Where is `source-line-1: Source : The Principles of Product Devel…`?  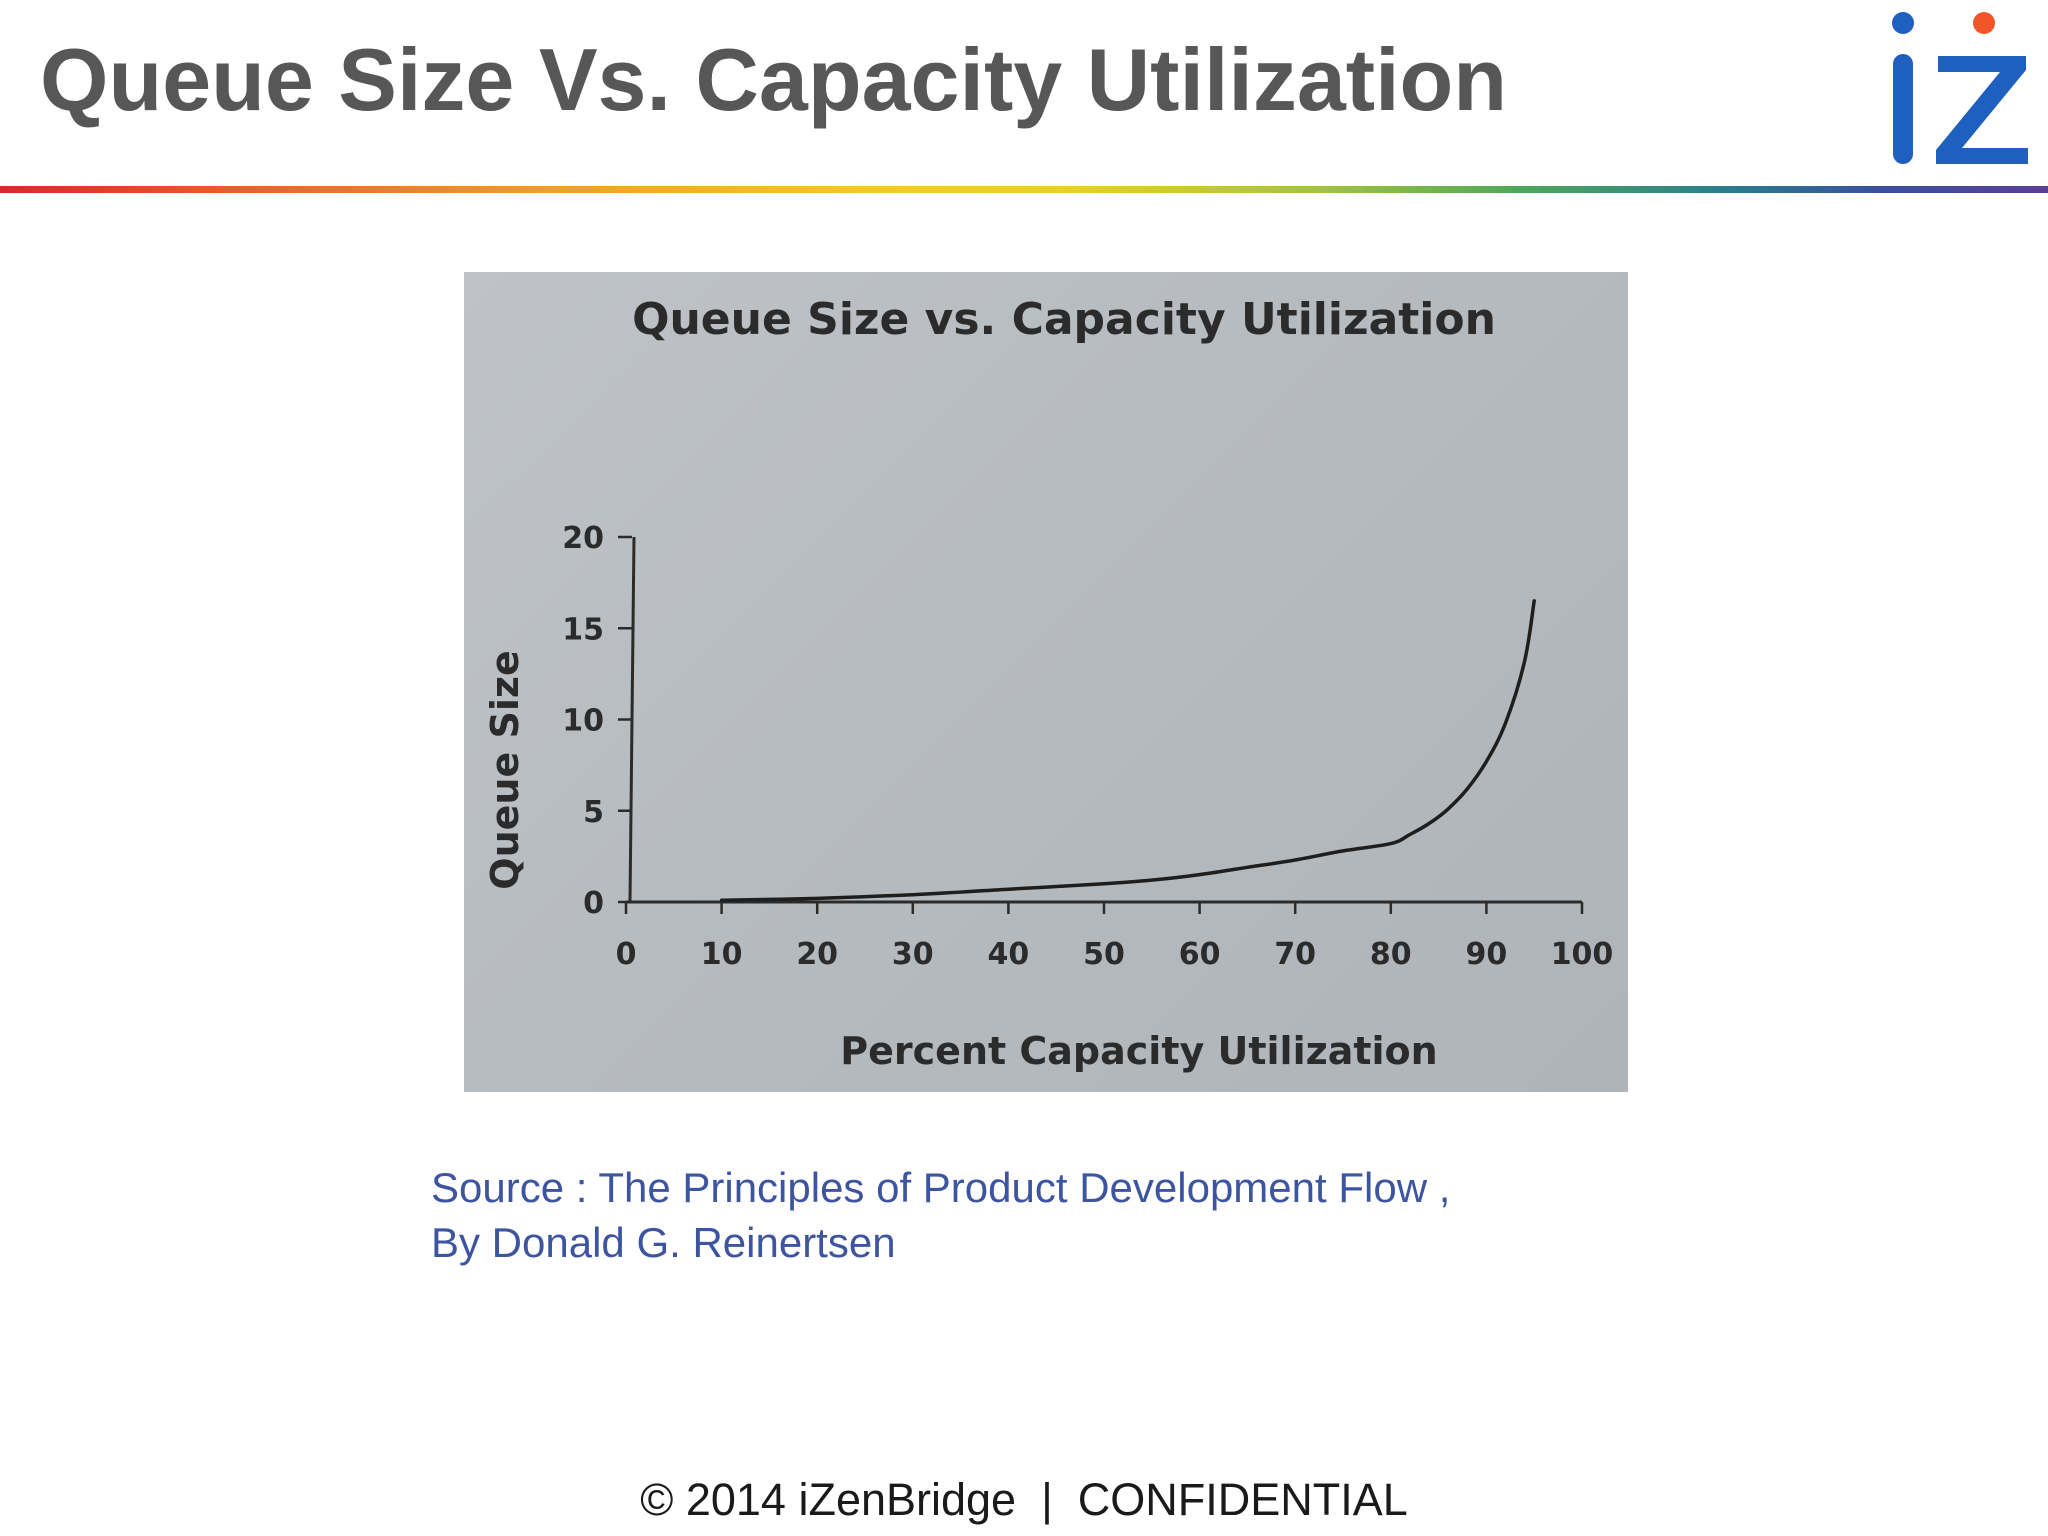 source-line-1: Source : The Principles of Product Devel… is located at coordinates (941, 1187).